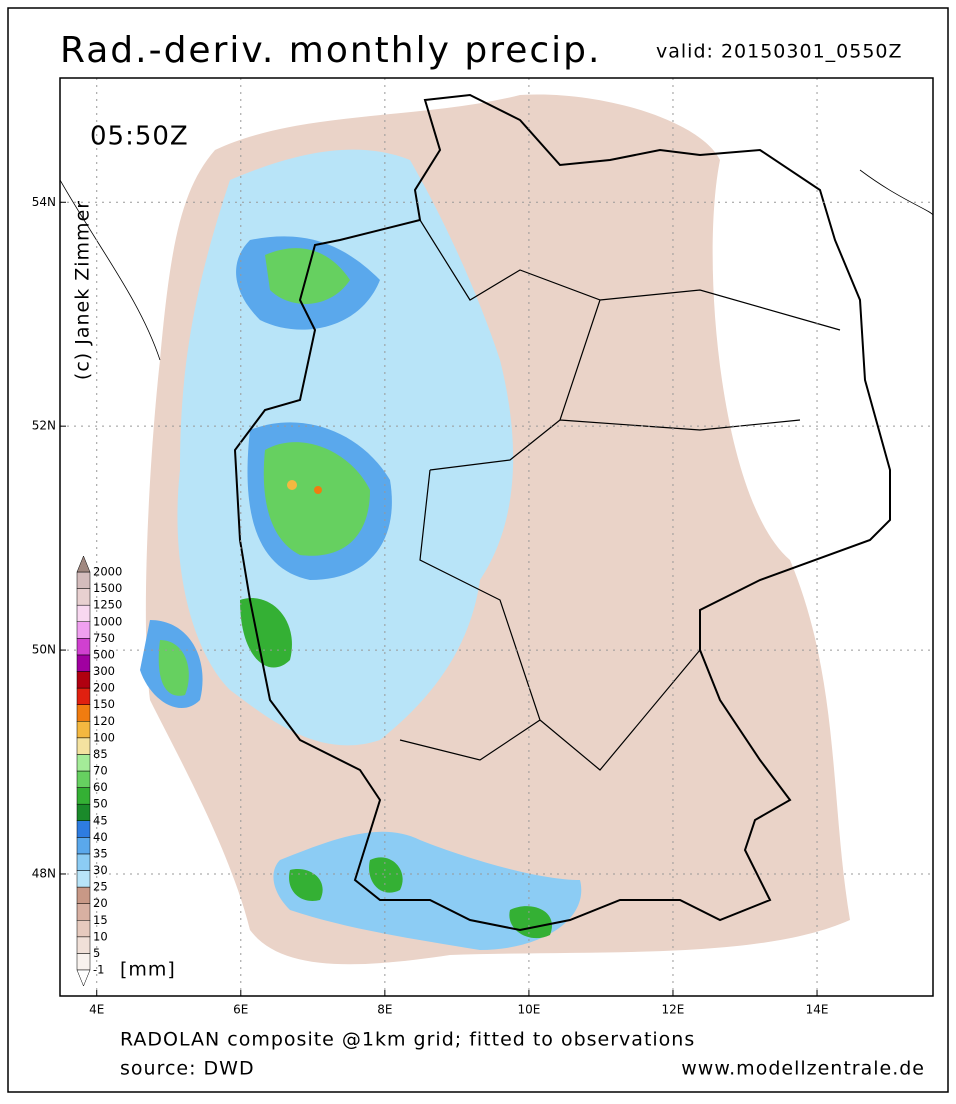  What do you see at coordinates (44, 650) in the screenshot?
I see `lat-tick-label: 50N` at bounding box center [44, 650].